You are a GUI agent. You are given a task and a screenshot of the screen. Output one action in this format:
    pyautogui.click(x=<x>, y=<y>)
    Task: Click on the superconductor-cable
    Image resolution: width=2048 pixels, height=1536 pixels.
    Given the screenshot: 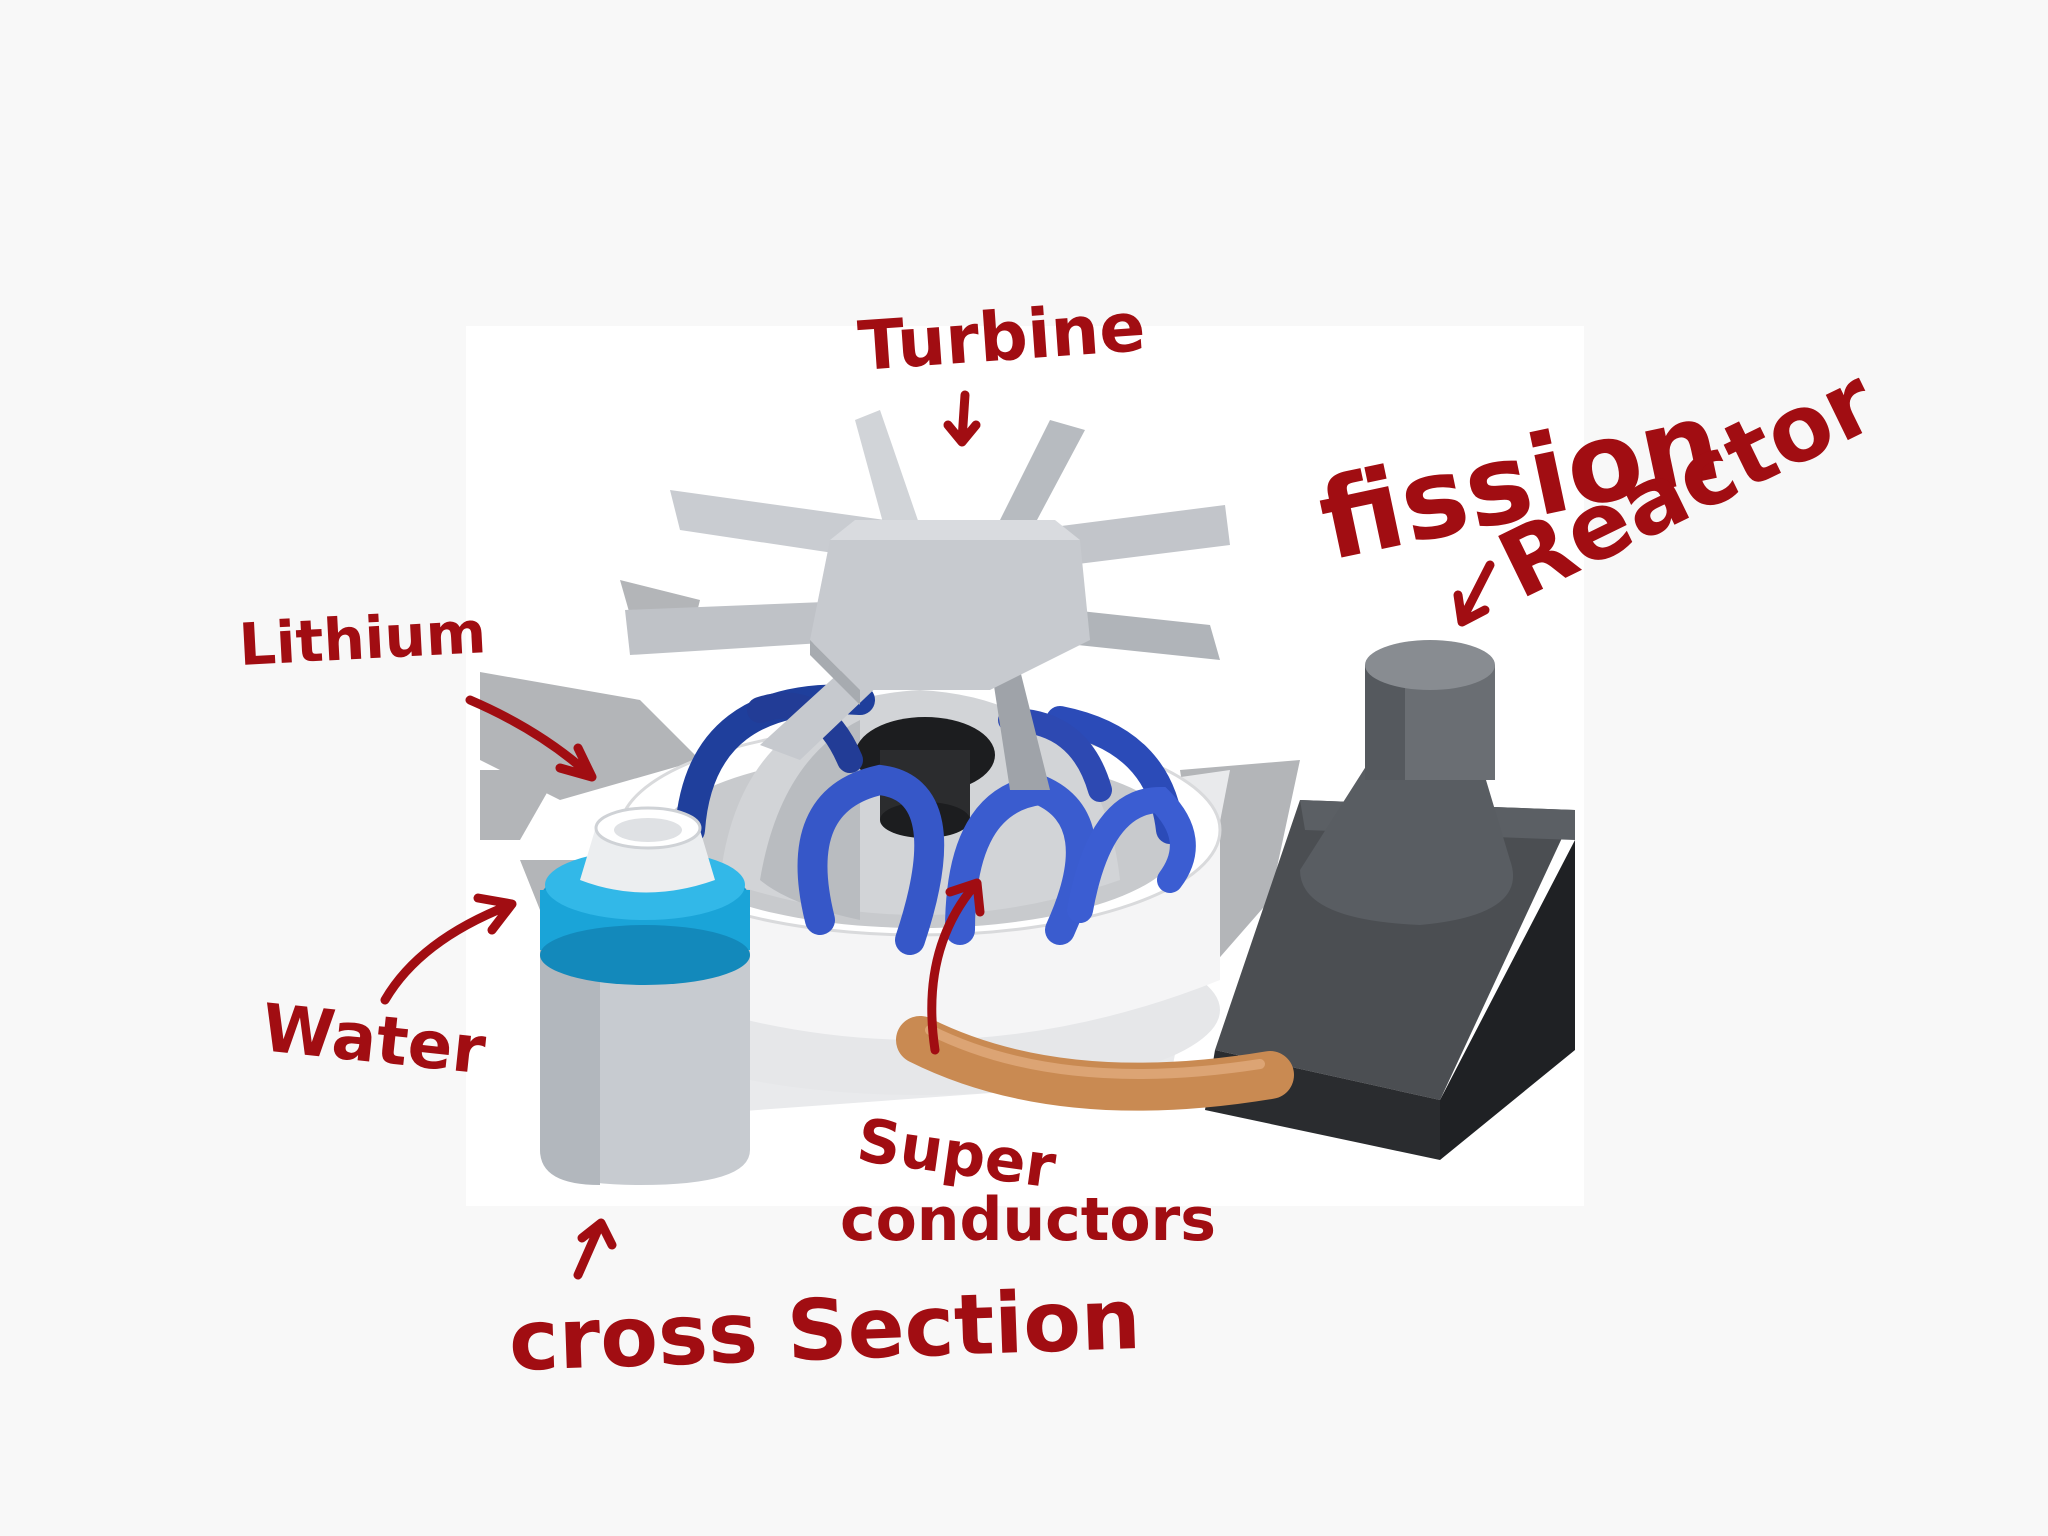 What is the action you would take?
    pyautogui.click(x=1095, y=1063)
    